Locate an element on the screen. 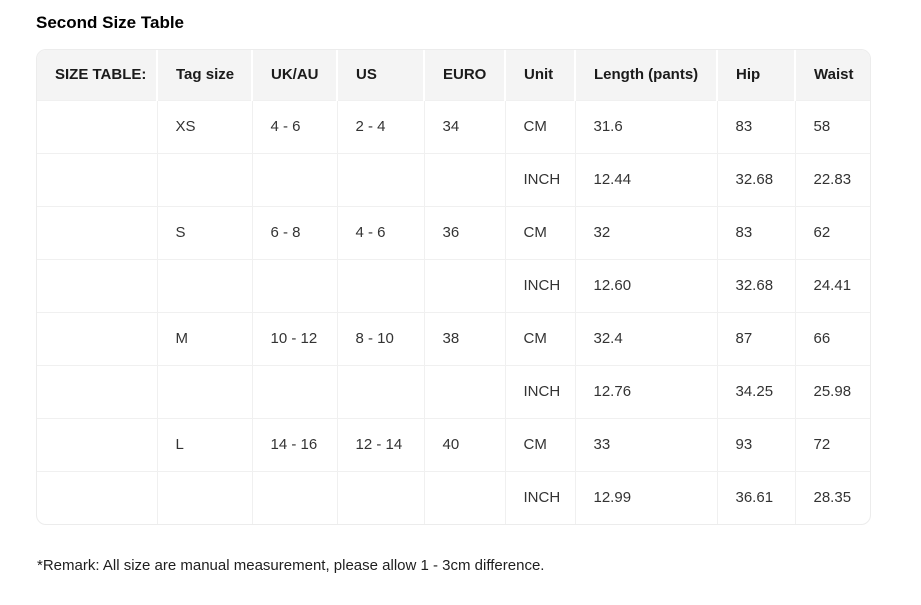 The image size is (921, 605). table-cell: 72 is located at coordinates (832, 445).